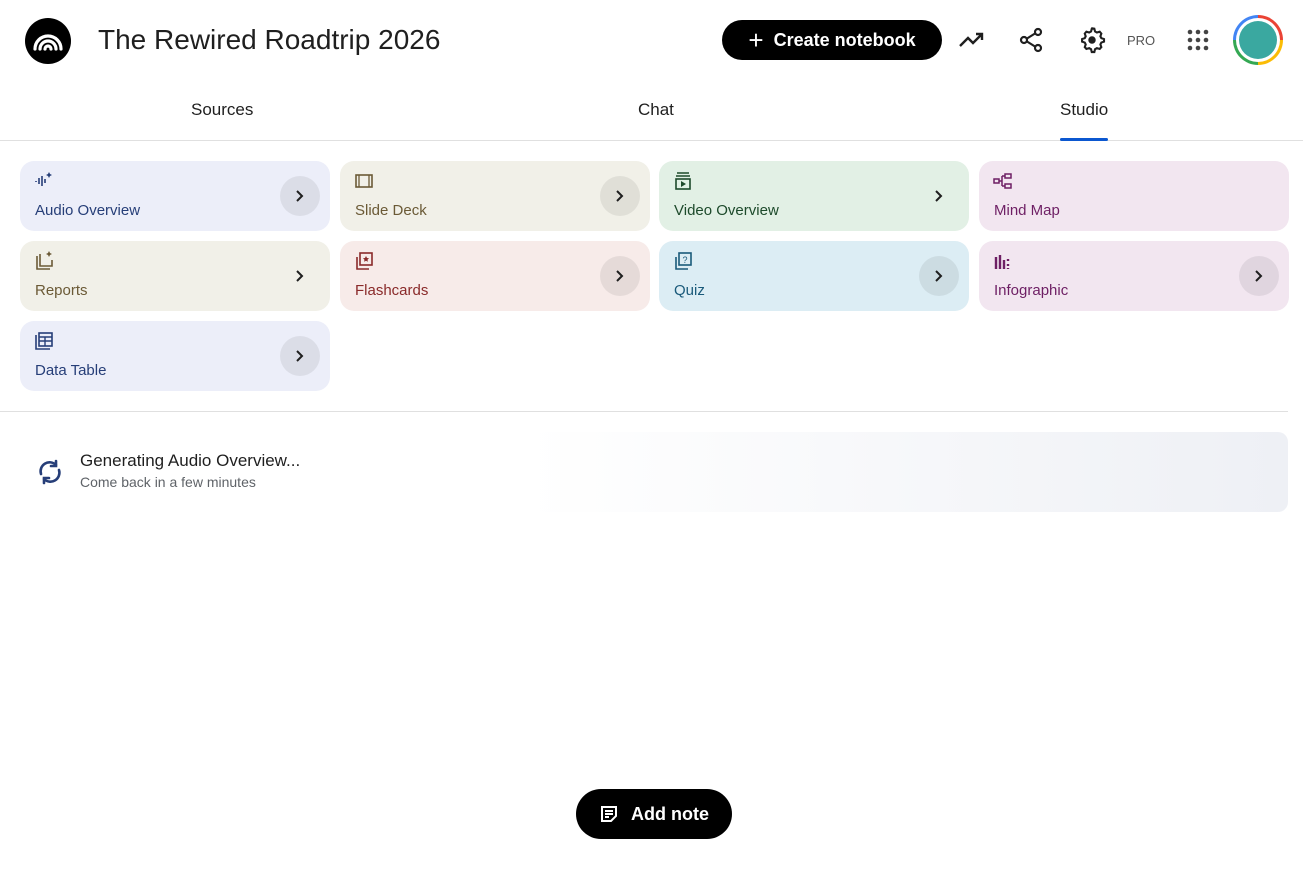 The height and width of the screenshot is (887, 1303). I want to click on studio-card-label: Video Overview, so click(726, 210).